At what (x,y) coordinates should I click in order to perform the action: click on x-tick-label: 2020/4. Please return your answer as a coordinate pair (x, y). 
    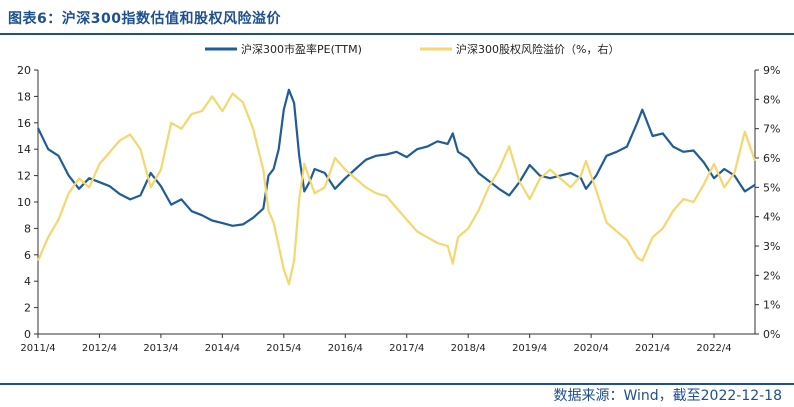
    Looking at the image, I should click on (591, 348).